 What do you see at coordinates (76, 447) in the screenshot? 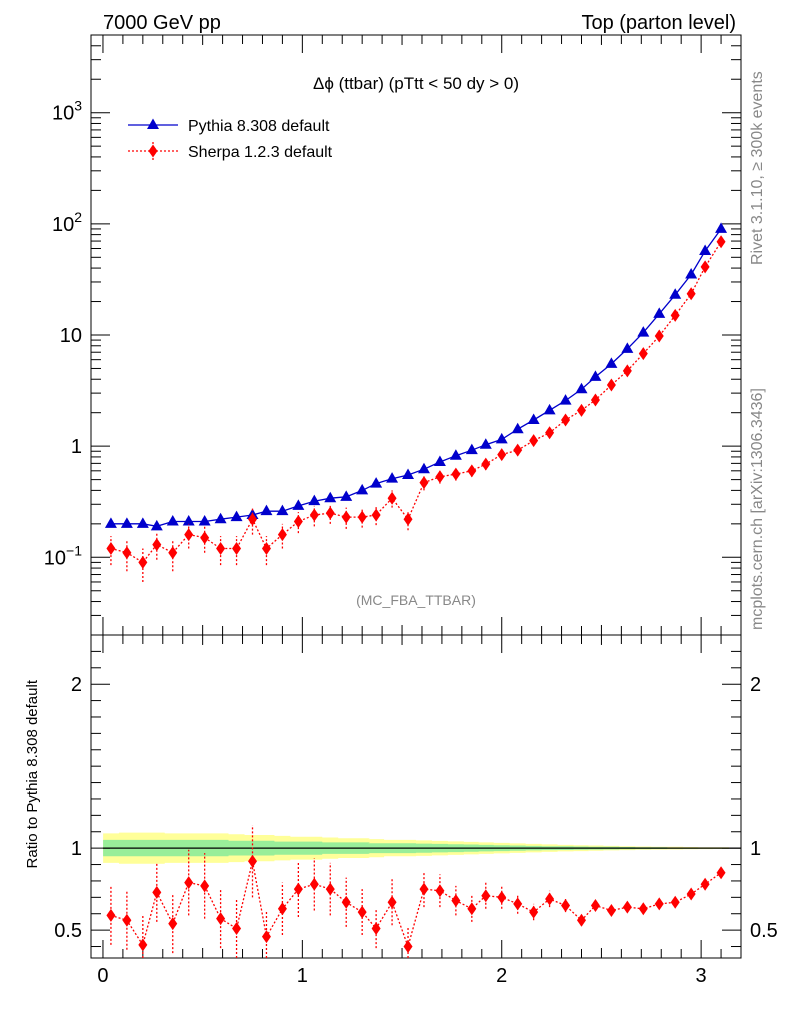
I see `main-y-tick-label: 1` at bounding box center [76, 447].